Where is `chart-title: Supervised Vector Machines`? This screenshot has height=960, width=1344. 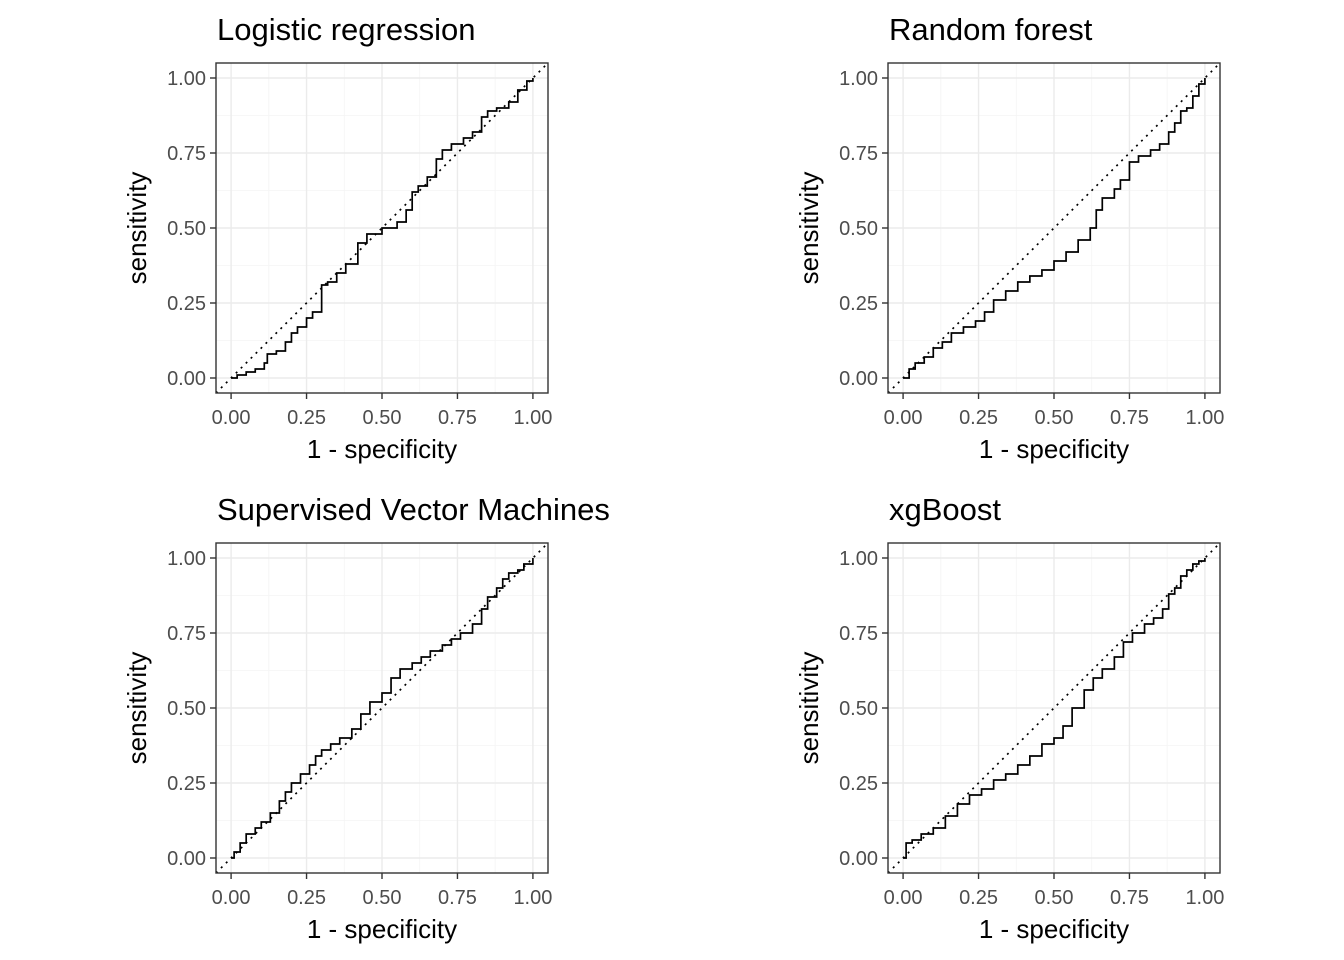
chart-title: Supervised Vector Machines is located at coordinates (413, 509).